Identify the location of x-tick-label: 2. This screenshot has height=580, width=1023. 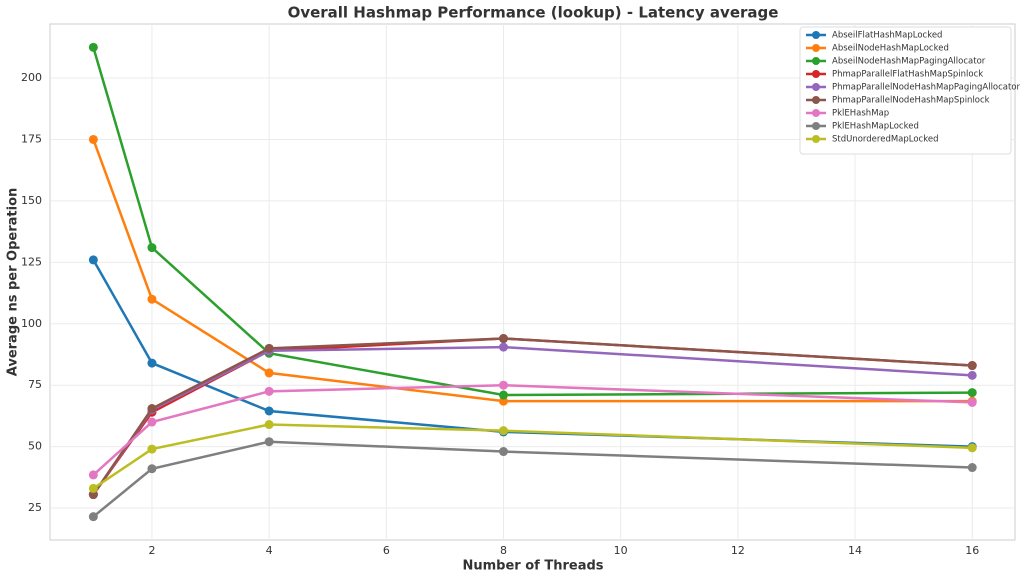
(151, 550).